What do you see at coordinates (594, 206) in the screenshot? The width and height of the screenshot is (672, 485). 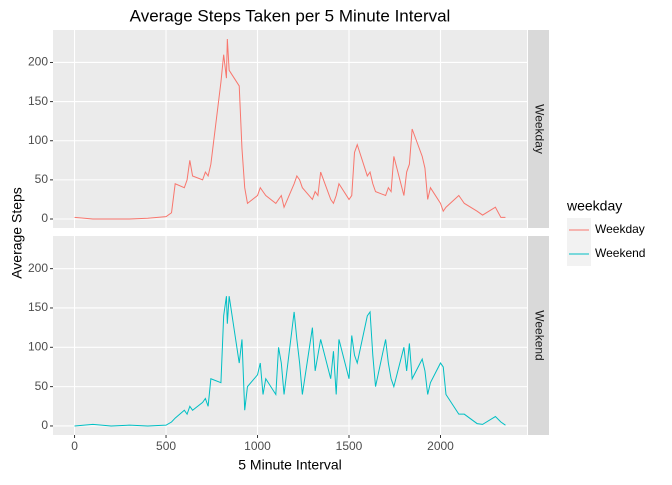 I see `legend-title: weekday` at bounding box center [594, 206].